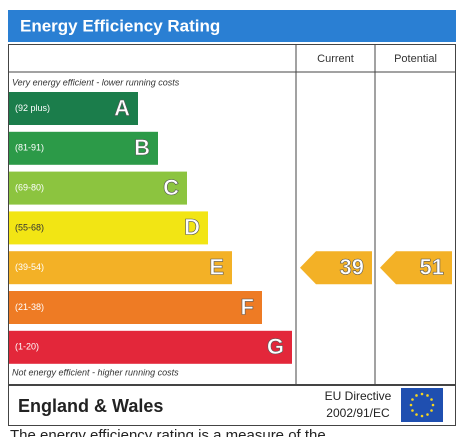  Describe the element at coordinates (32, 108) in the screenshot. I see `band-range: (92 plus)` at that location.